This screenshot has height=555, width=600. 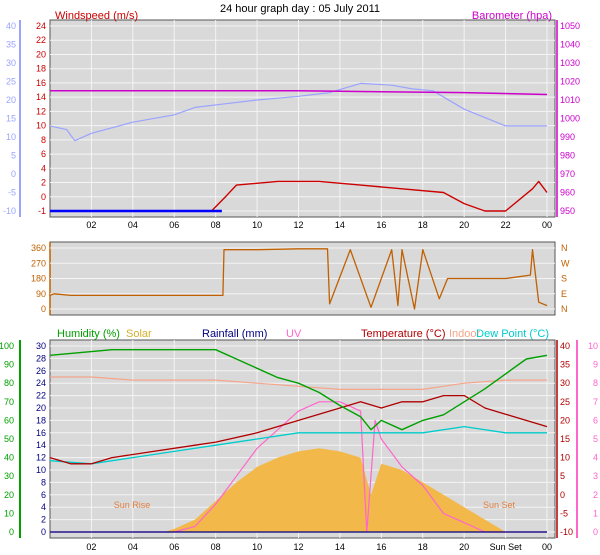 I want to click on rain-tick: 16, so click(x=41, y=433).